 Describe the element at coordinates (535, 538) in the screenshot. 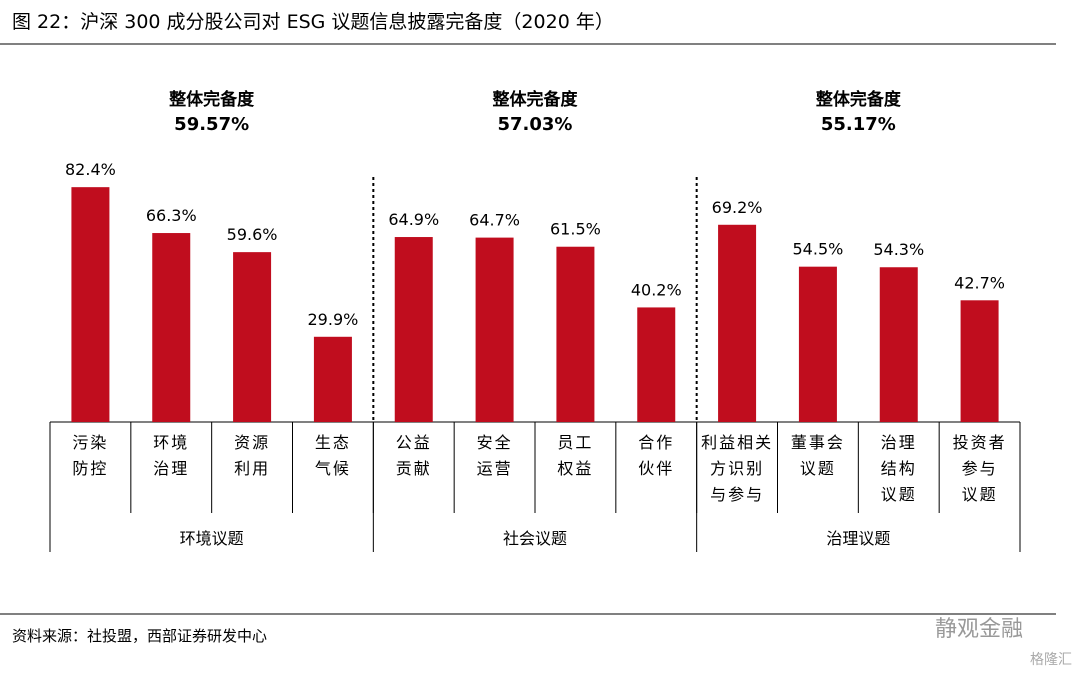

I see `group-label: 社会议题` at that location.